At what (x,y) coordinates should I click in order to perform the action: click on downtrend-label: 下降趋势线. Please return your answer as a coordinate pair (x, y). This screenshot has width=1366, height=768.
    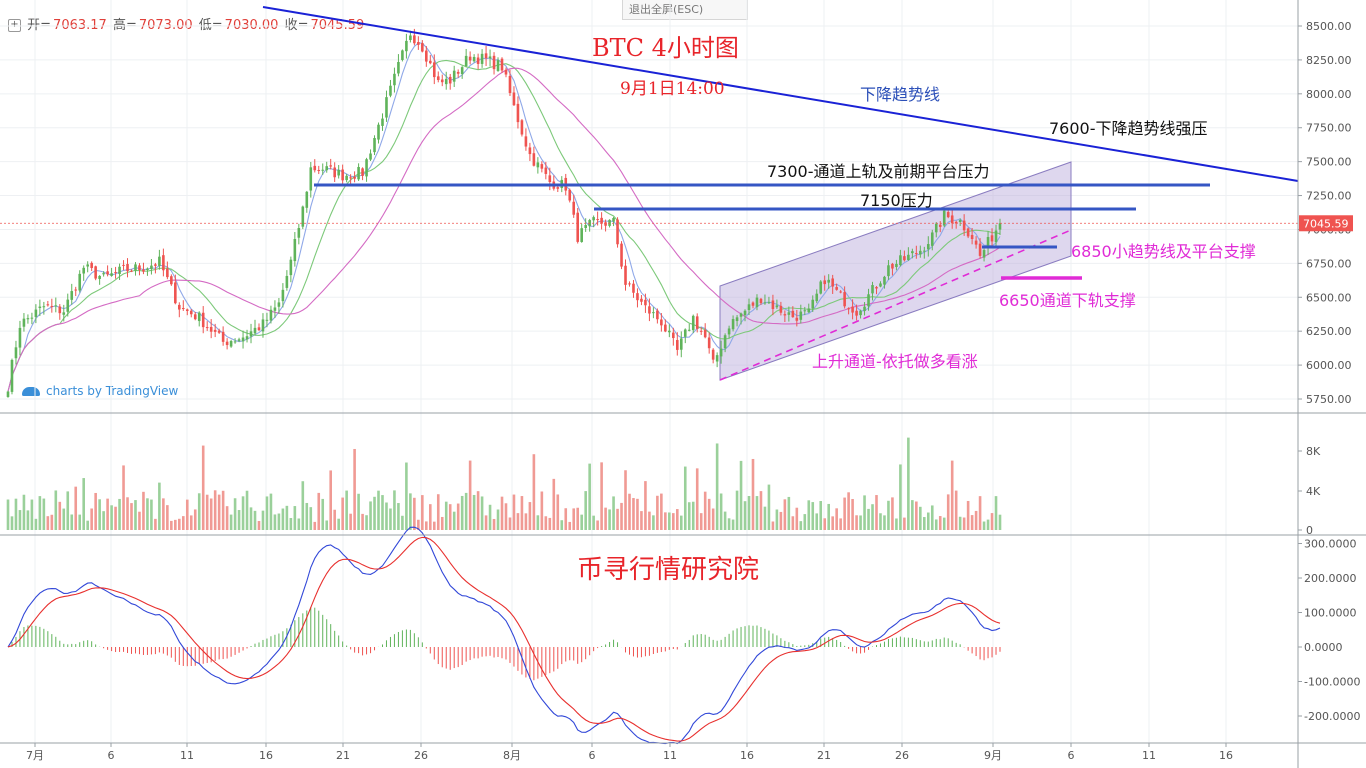
    Looking at the image, I should click on (900, 94).